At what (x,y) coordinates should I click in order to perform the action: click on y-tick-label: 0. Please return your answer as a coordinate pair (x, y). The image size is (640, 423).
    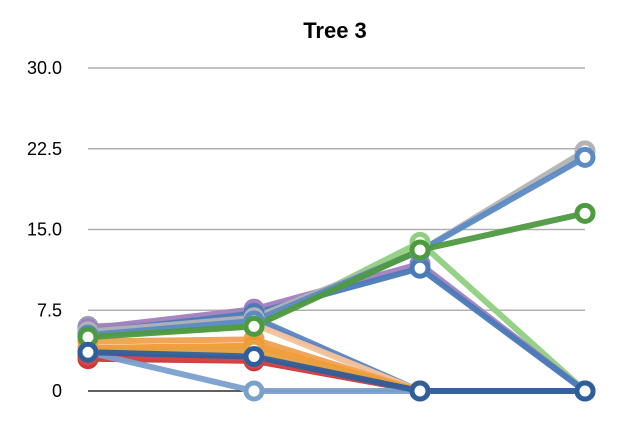
    Looking at the image, I should click on (57, 391).